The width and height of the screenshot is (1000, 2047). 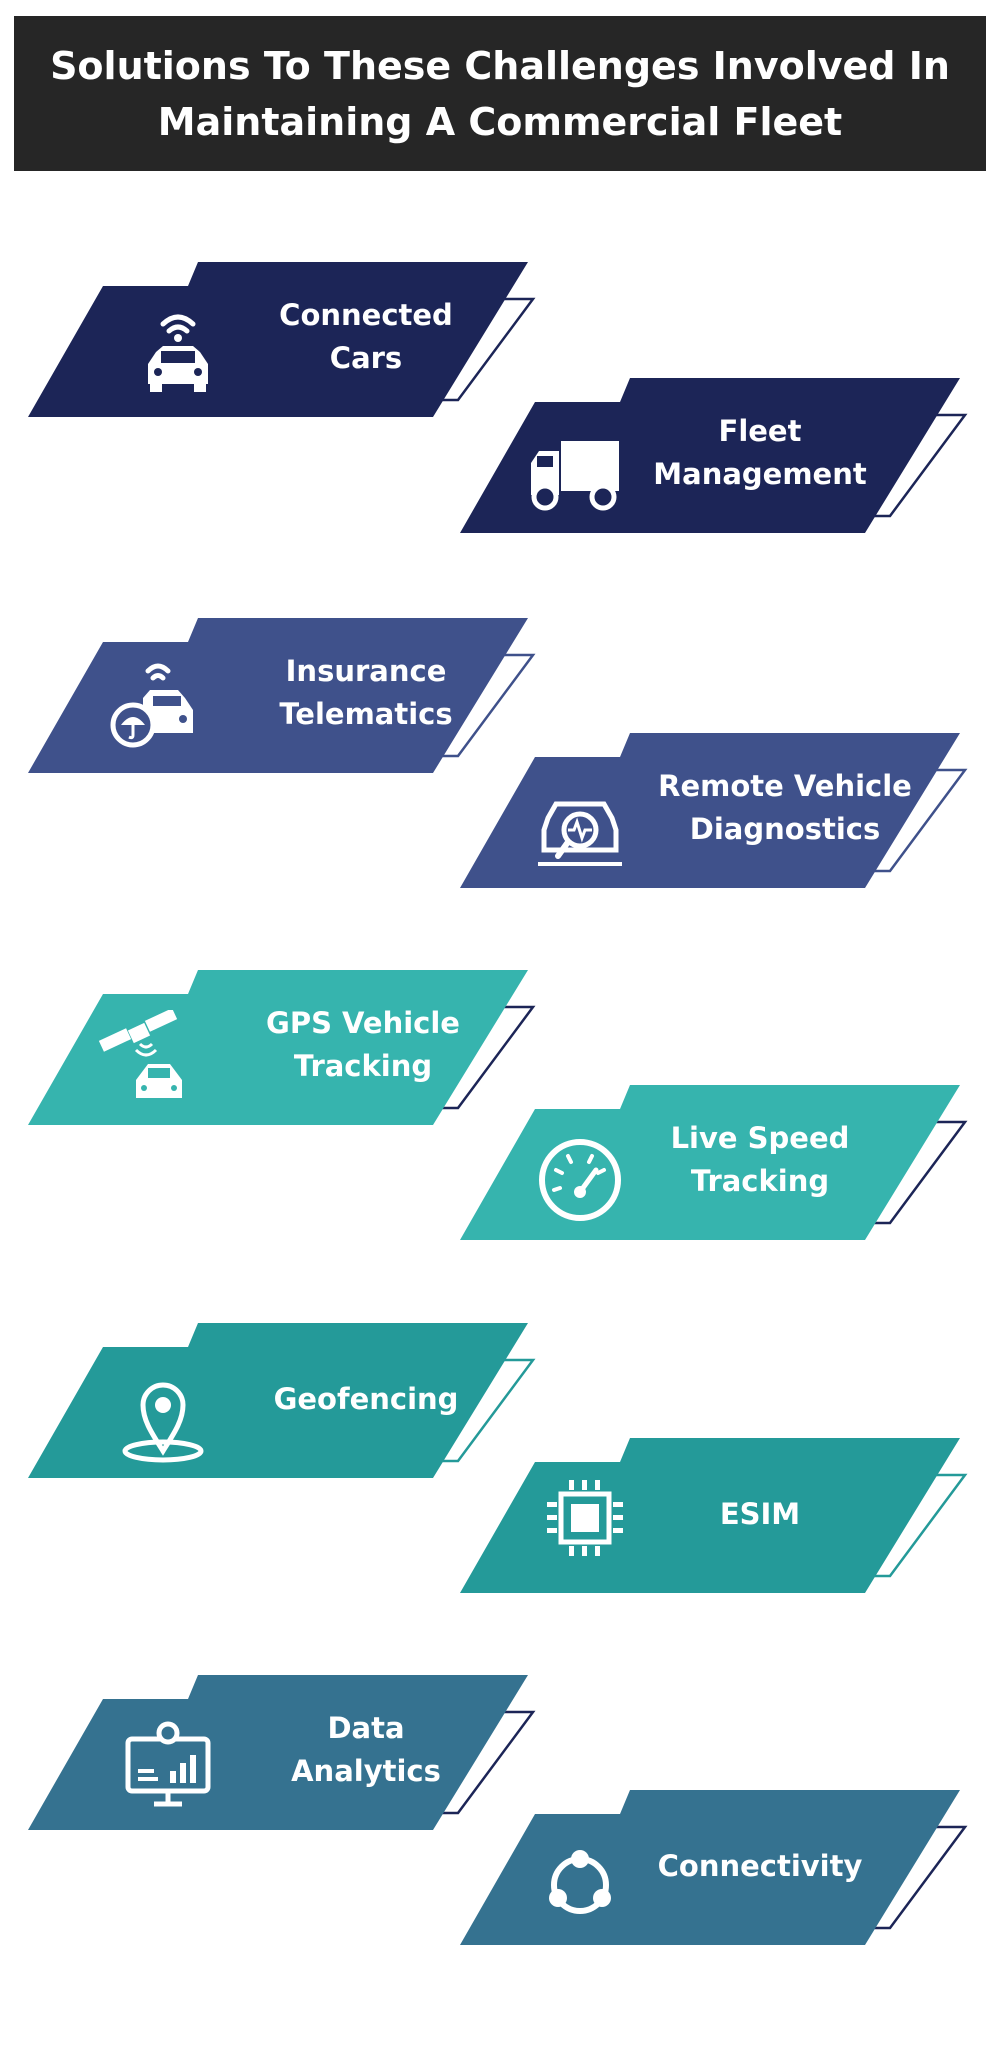 I want to click on card-fleet-management: Fleet Management, so click(x=720, y=478).